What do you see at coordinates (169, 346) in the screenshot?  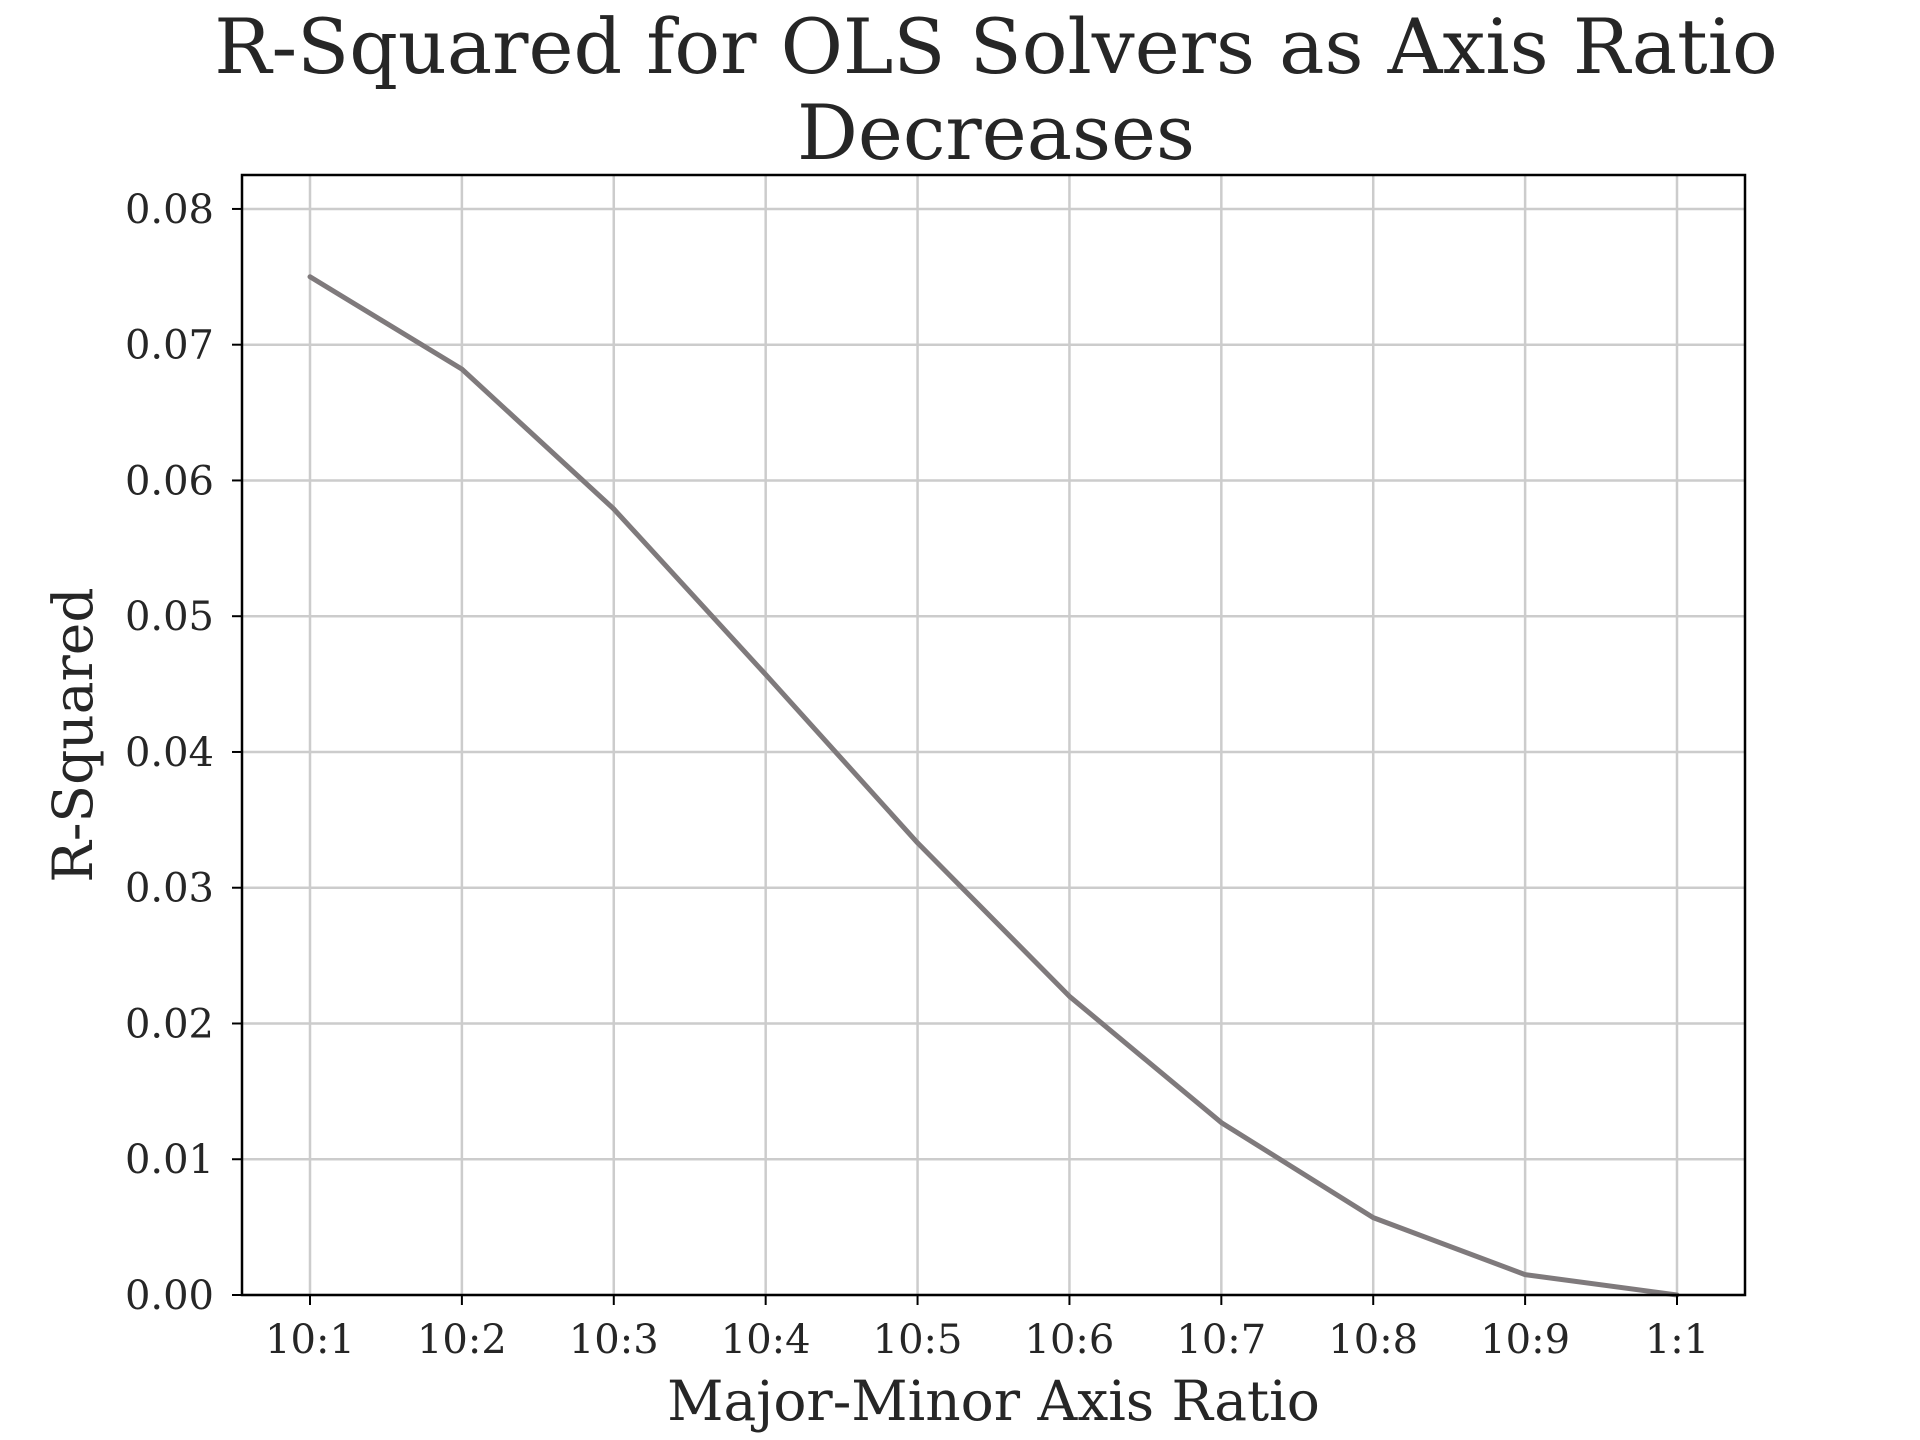 I see `y-tick-label: 0.07` at bounding box center [169, 346].